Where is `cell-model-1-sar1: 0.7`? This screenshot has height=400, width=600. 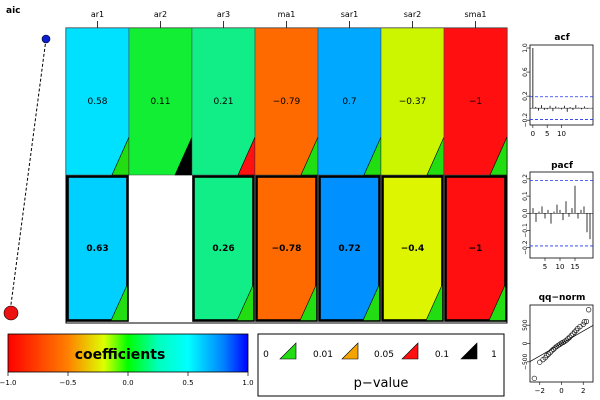 cell-model-1-sar1: 0.7 is located at coordinates (349, 101).